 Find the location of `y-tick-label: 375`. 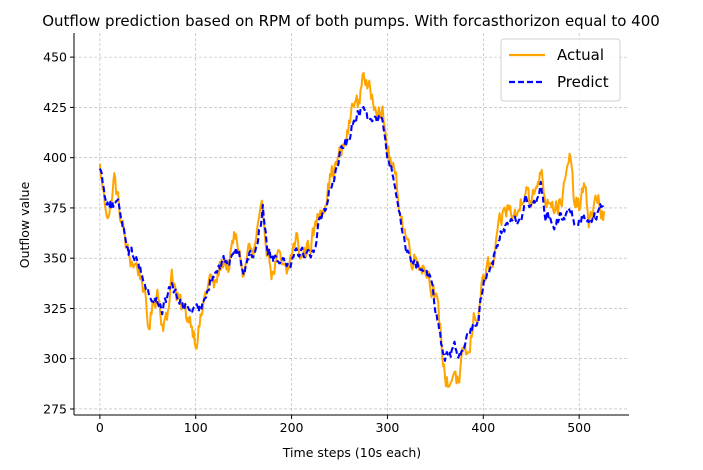

y-tick-label: 375 is located at coordinates (55, 207).